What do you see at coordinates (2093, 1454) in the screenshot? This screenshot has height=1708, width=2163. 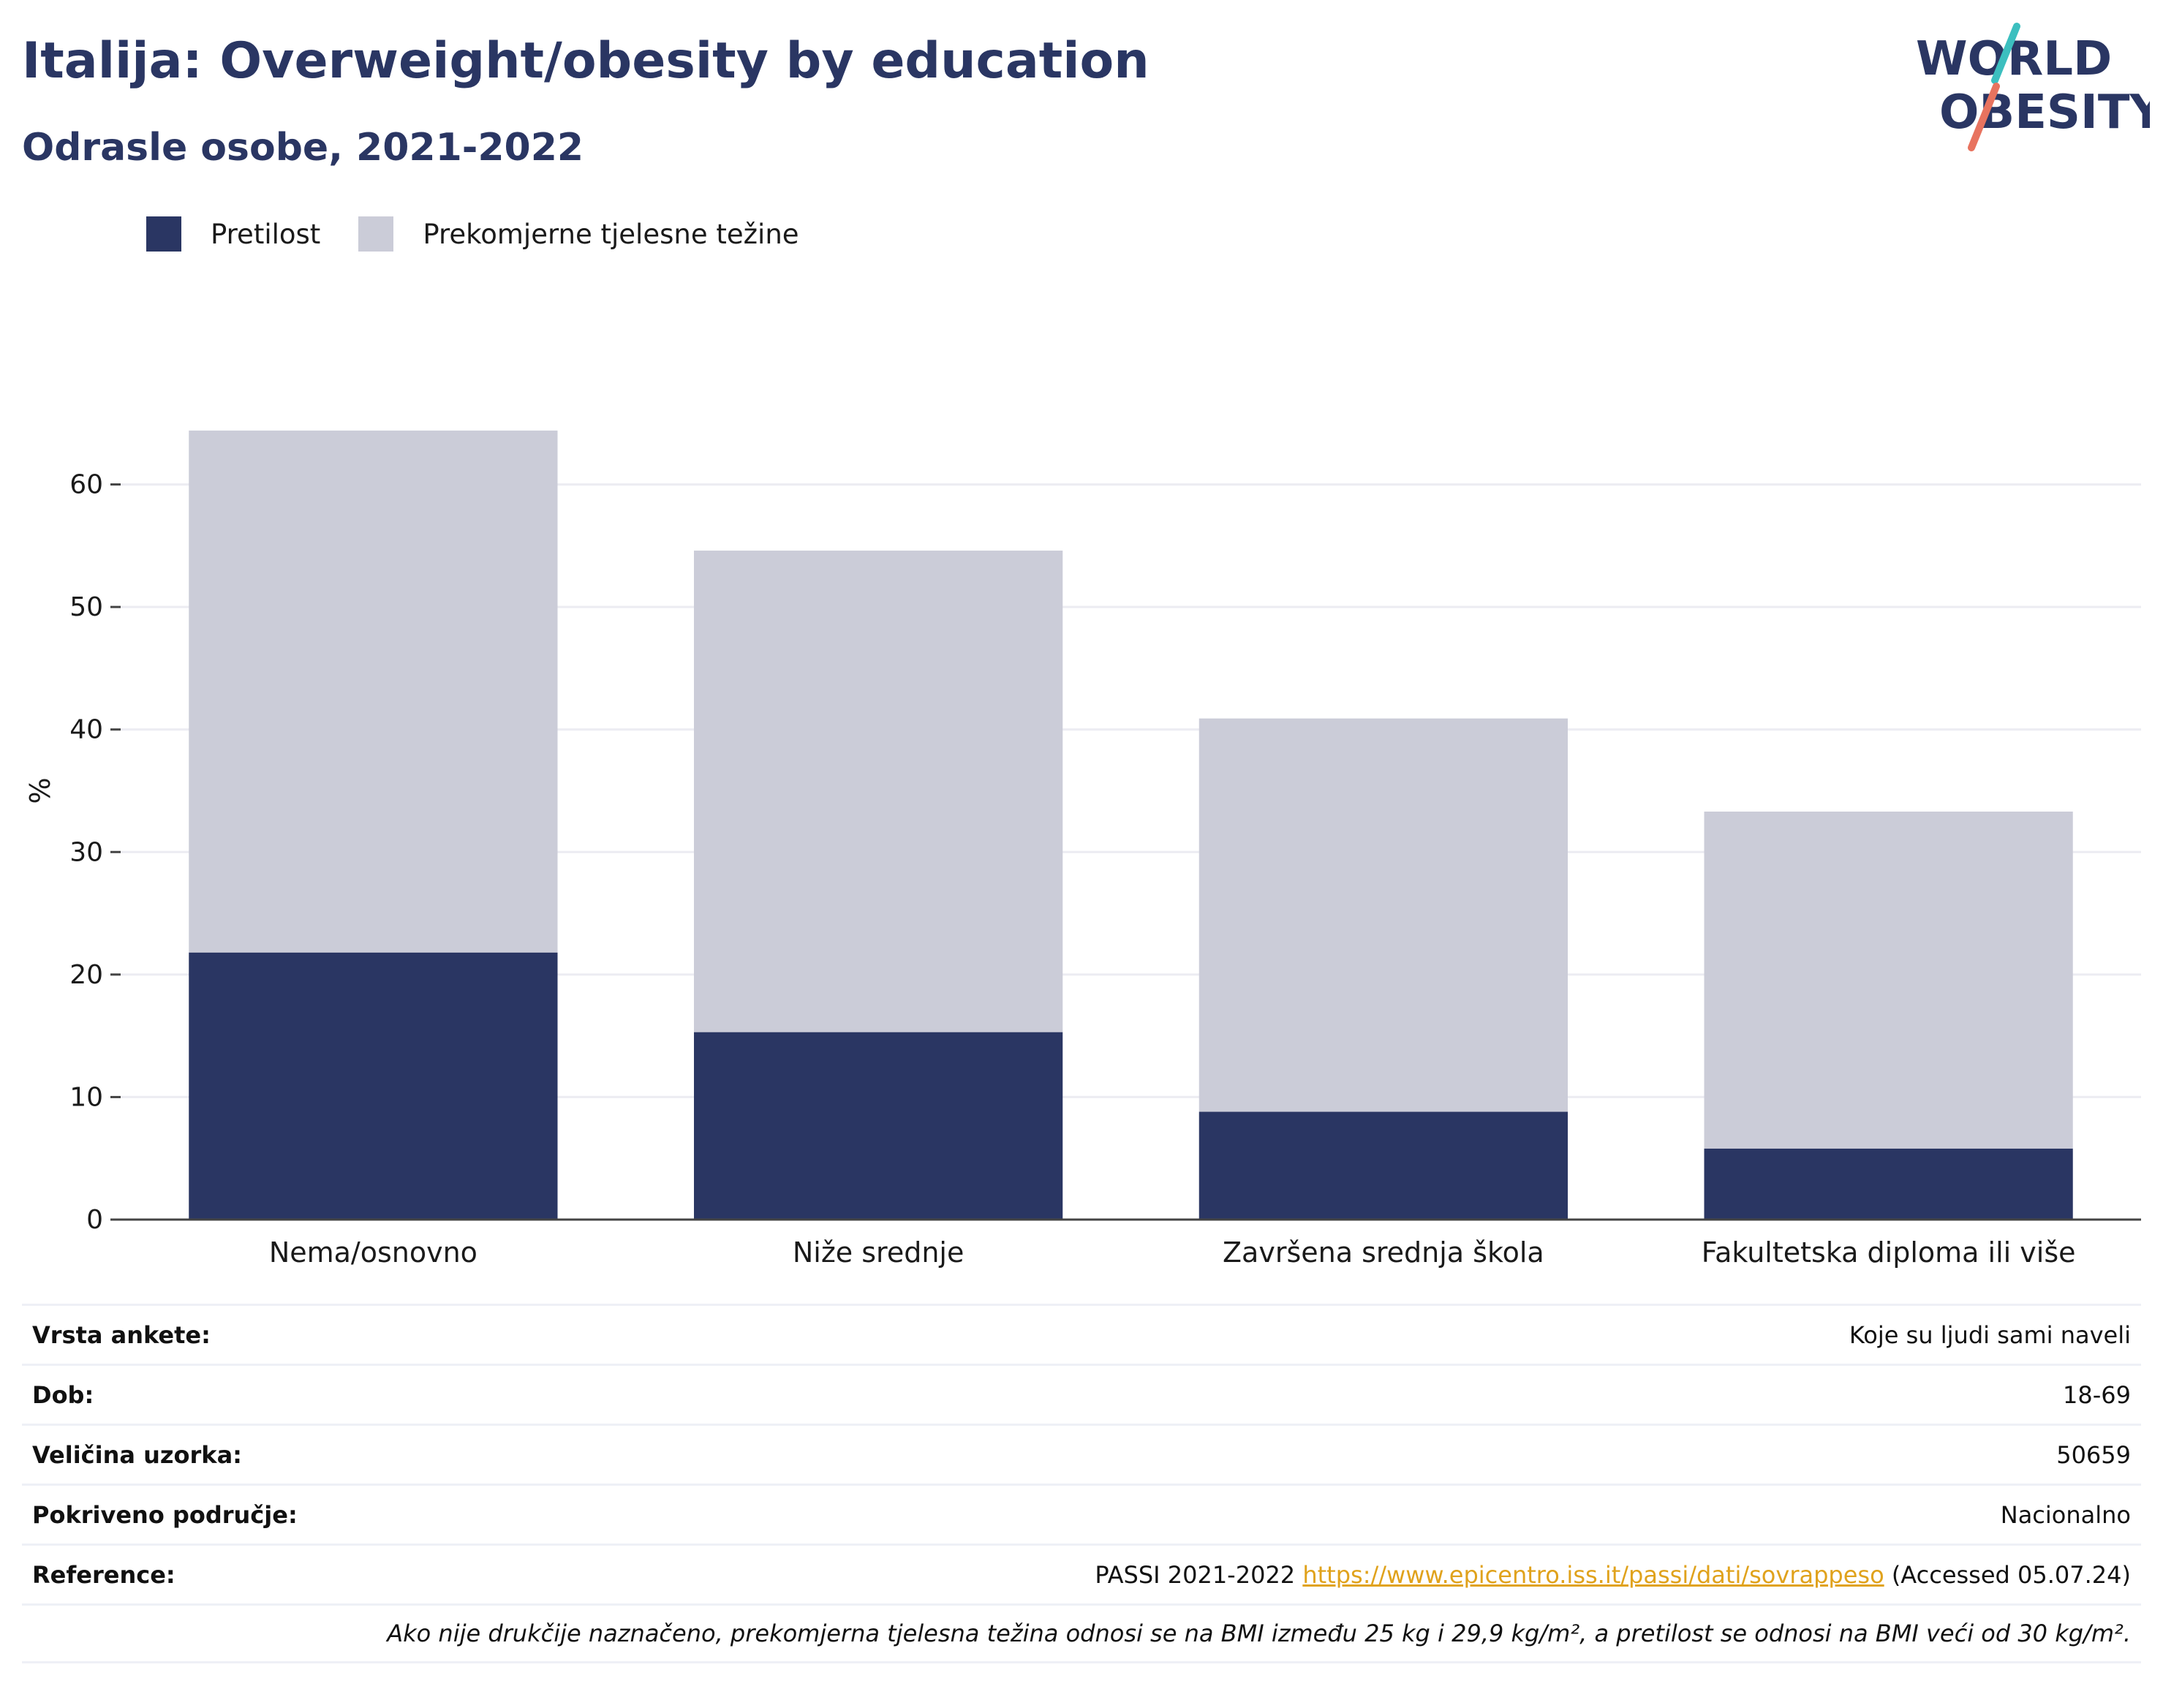 I see `info-value: 50659` at bounding box center [2093, 1454].